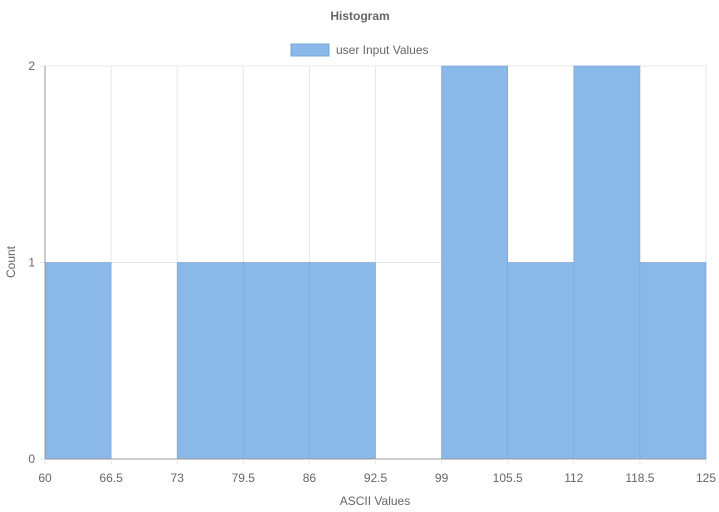  I want to click on y-axis-ticks: 0 1 2, so click(31, 262).